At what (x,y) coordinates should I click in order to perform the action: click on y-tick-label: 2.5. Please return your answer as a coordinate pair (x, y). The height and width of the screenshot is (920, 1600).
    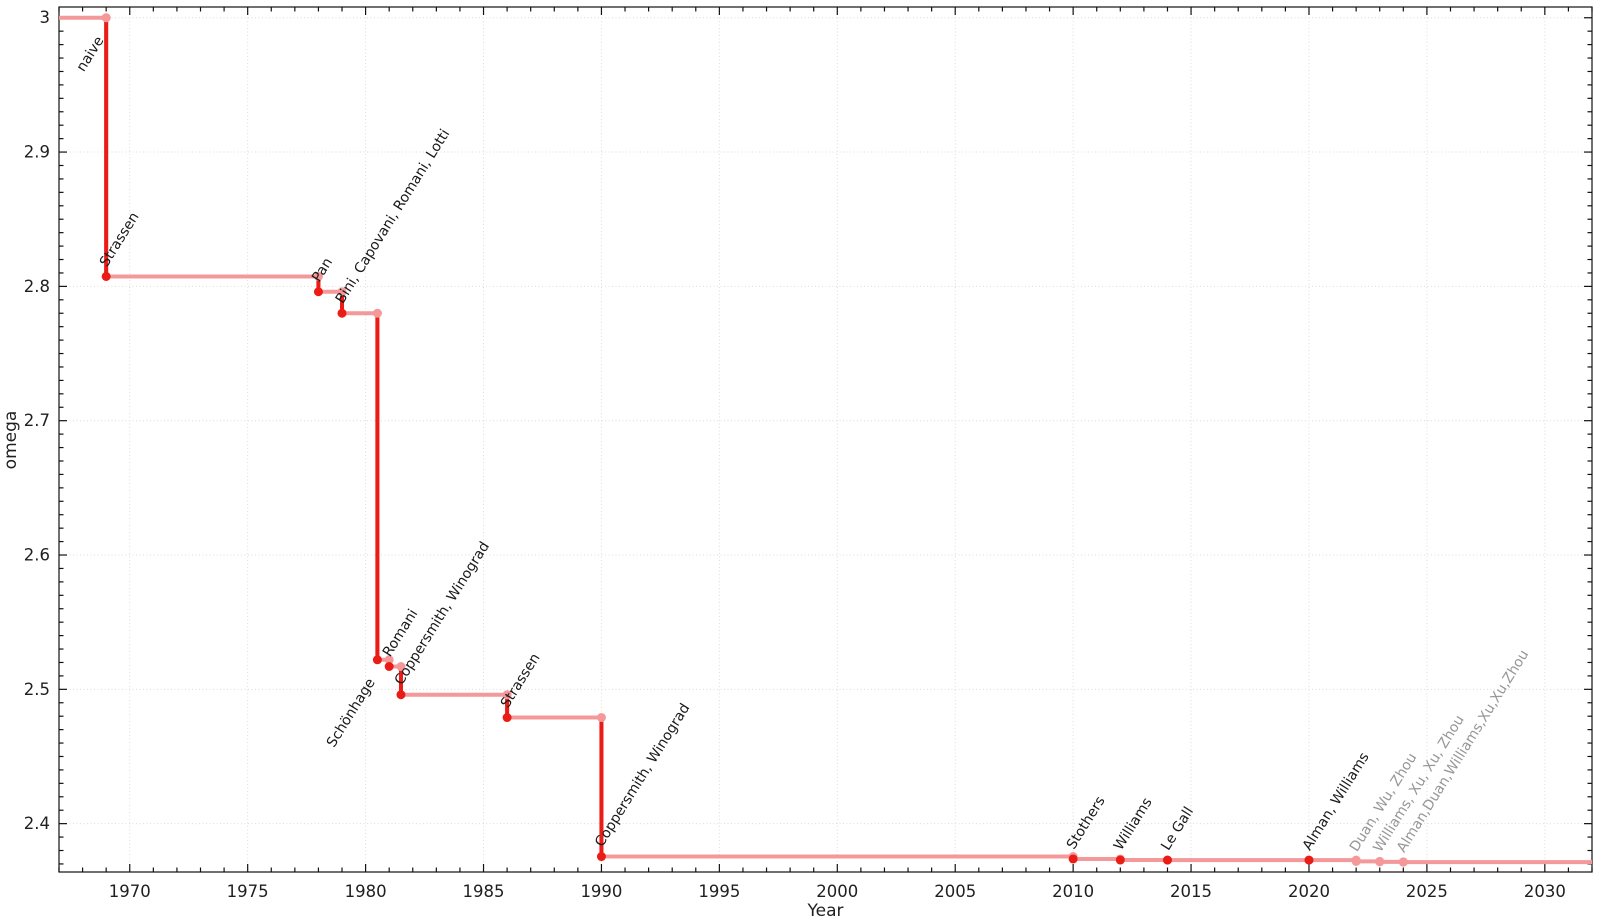
    Looking at the image, I should click on (37, 689).